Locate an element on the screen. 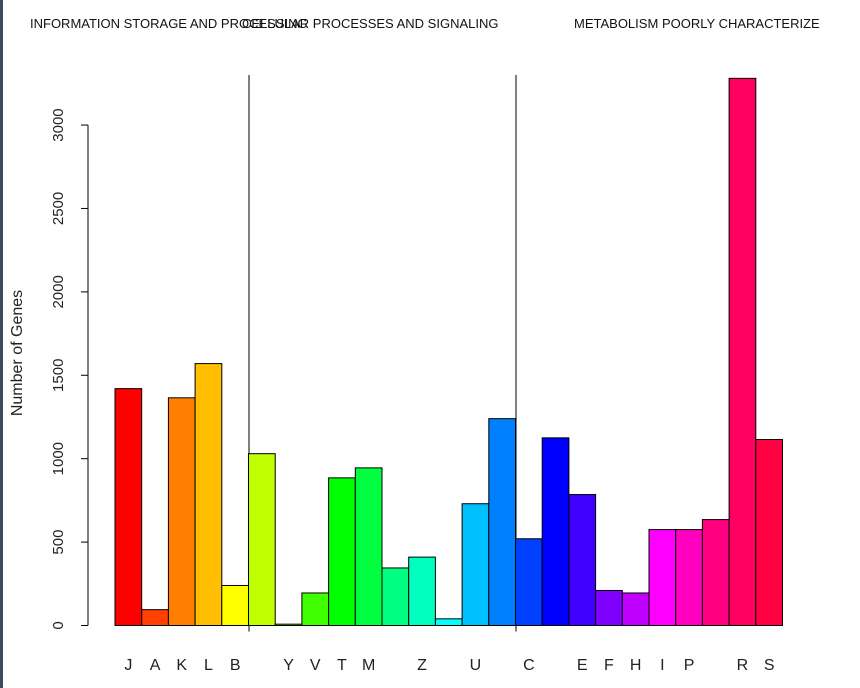 This screenshot has height=688, width=860. x-tick-label: P is located at coordinates (689, 665).